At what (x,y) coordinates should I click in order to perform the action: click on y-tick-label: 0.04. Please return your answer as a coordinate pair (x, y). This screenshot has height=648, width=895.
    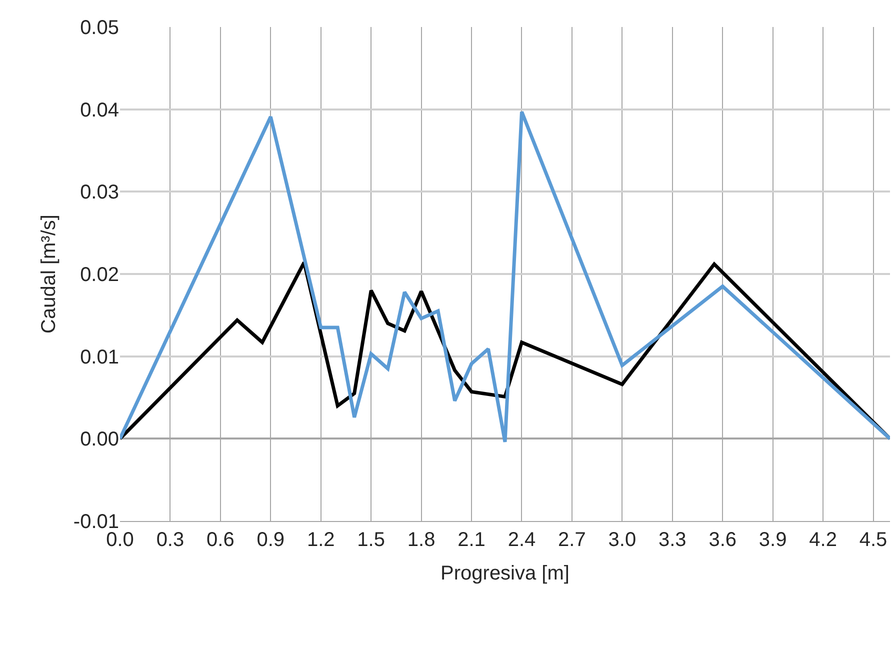
    Looking at the image, I should click on (99, 110).